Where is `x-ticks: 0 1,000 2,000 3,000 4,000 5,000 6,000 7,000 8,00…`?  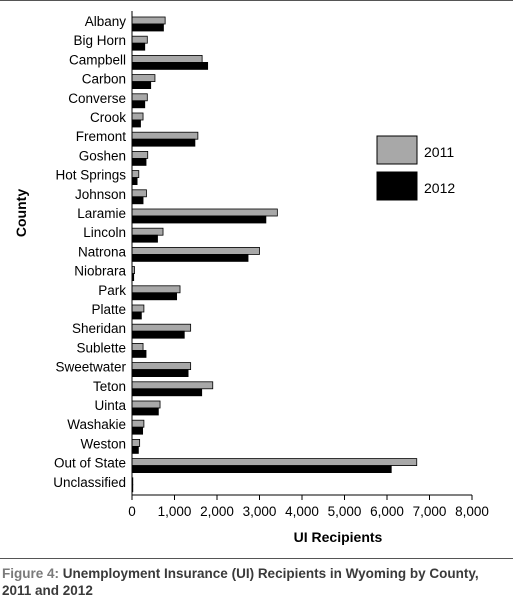 x-ticks: 0 1,000 2,000 3,000 4,000 5,000 6,000 7,000 8,00… is located at coordinates (308, 507).